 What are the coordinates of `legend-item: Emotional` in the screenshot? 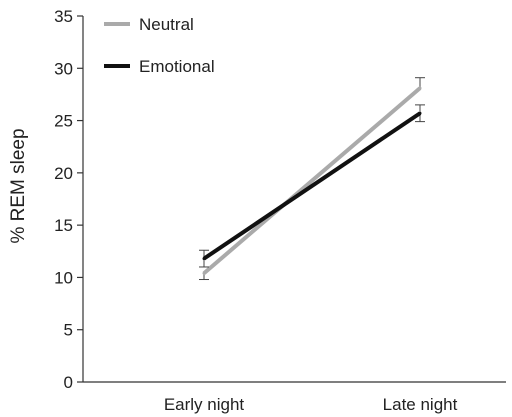 It's located at (159, 66).